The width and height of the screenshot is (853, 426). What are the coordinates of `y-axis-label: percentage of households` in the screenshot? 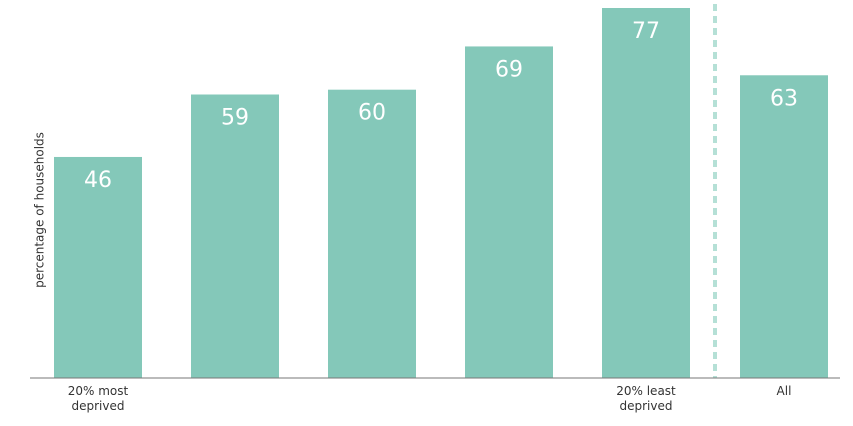 It's located at (40, 210).